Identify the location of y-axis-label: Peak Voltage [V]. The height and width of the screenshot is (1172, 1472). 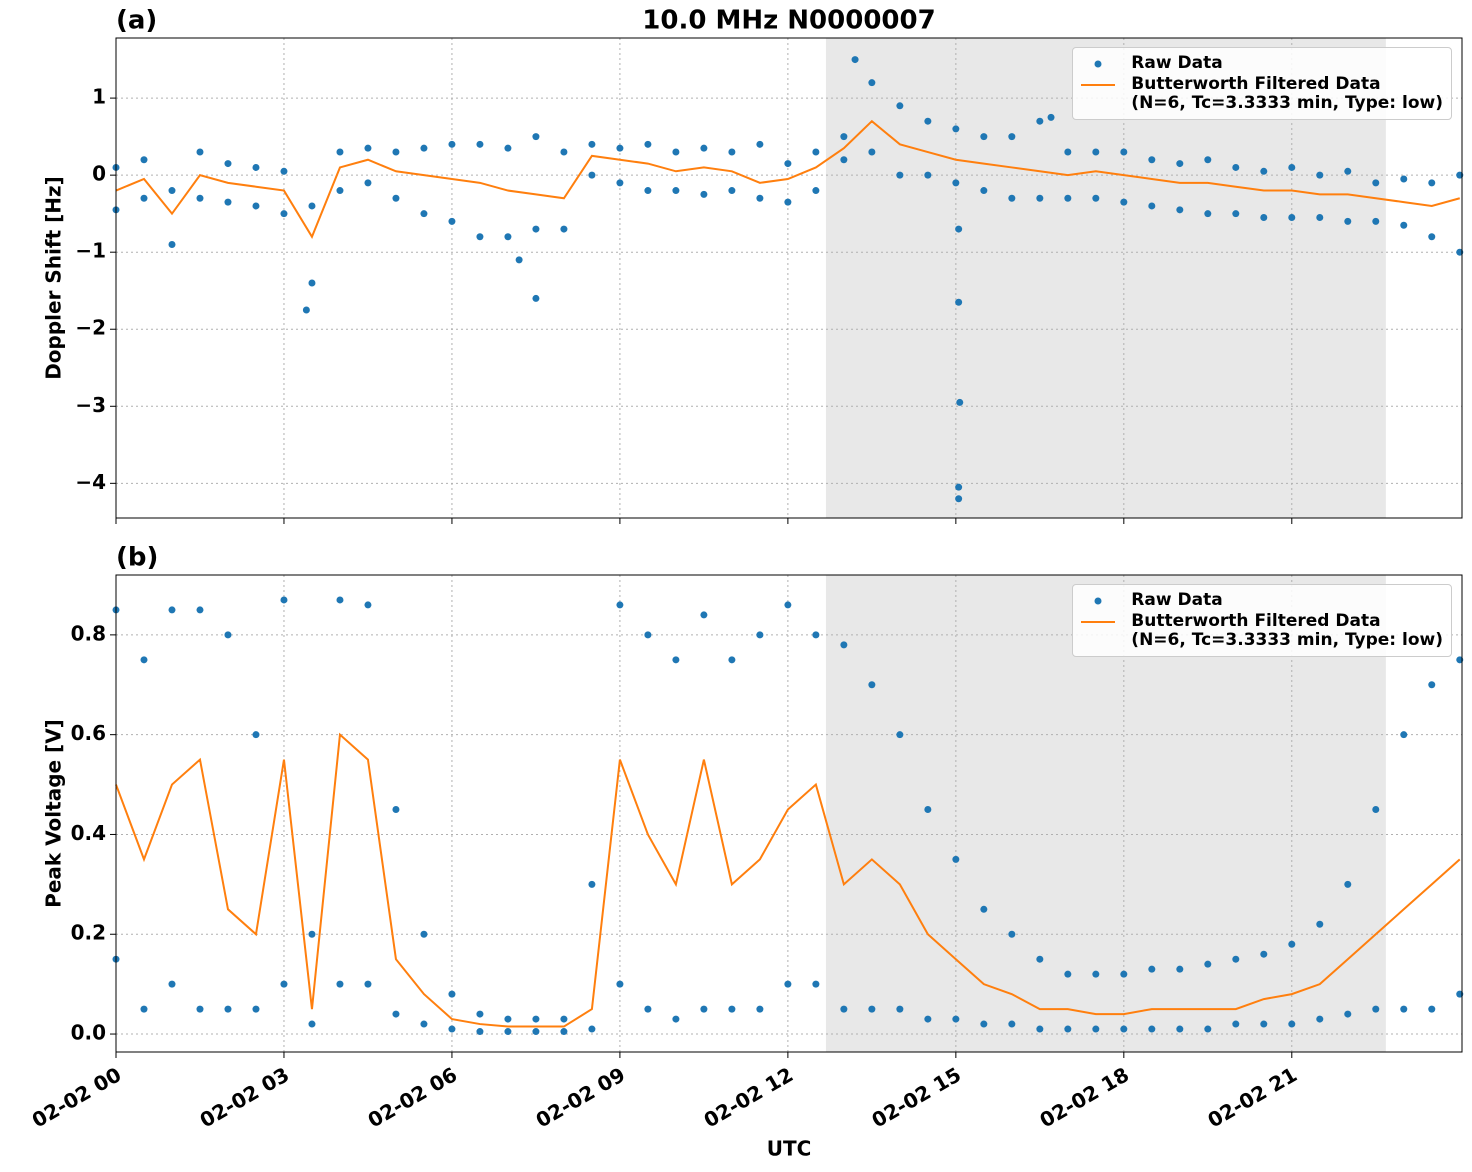
(54, 813).